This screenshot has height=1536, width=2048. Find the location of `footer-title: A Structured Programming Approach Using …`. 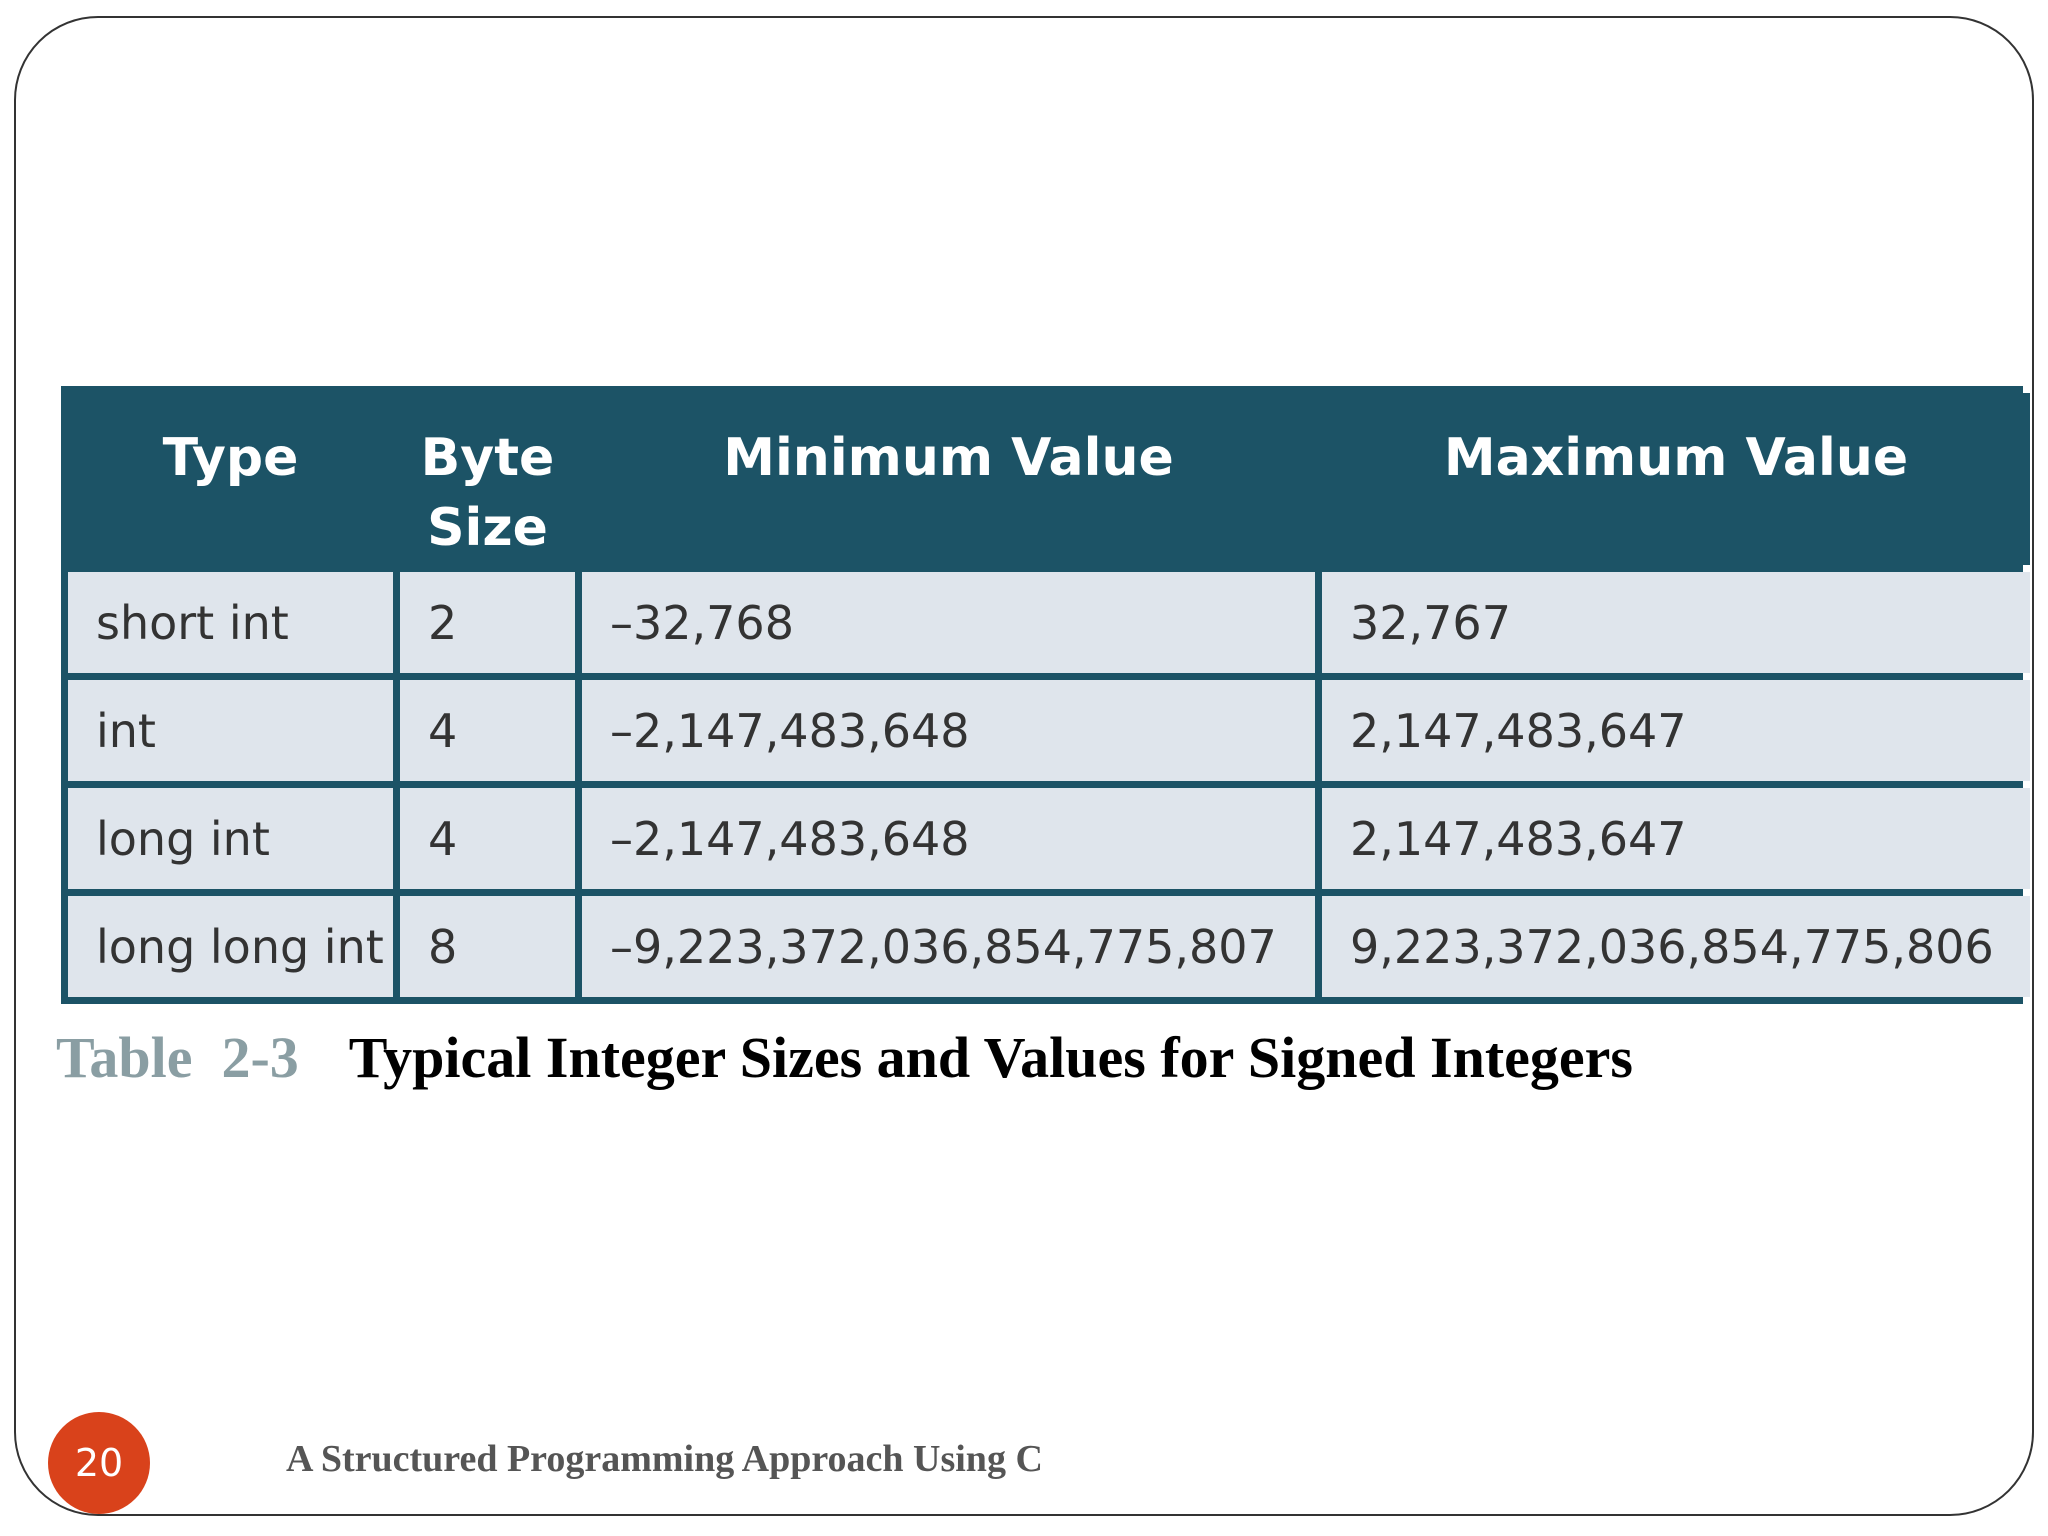

footer-title: A Structured Programming Approach Using … is located at coordinates (664, 1459).